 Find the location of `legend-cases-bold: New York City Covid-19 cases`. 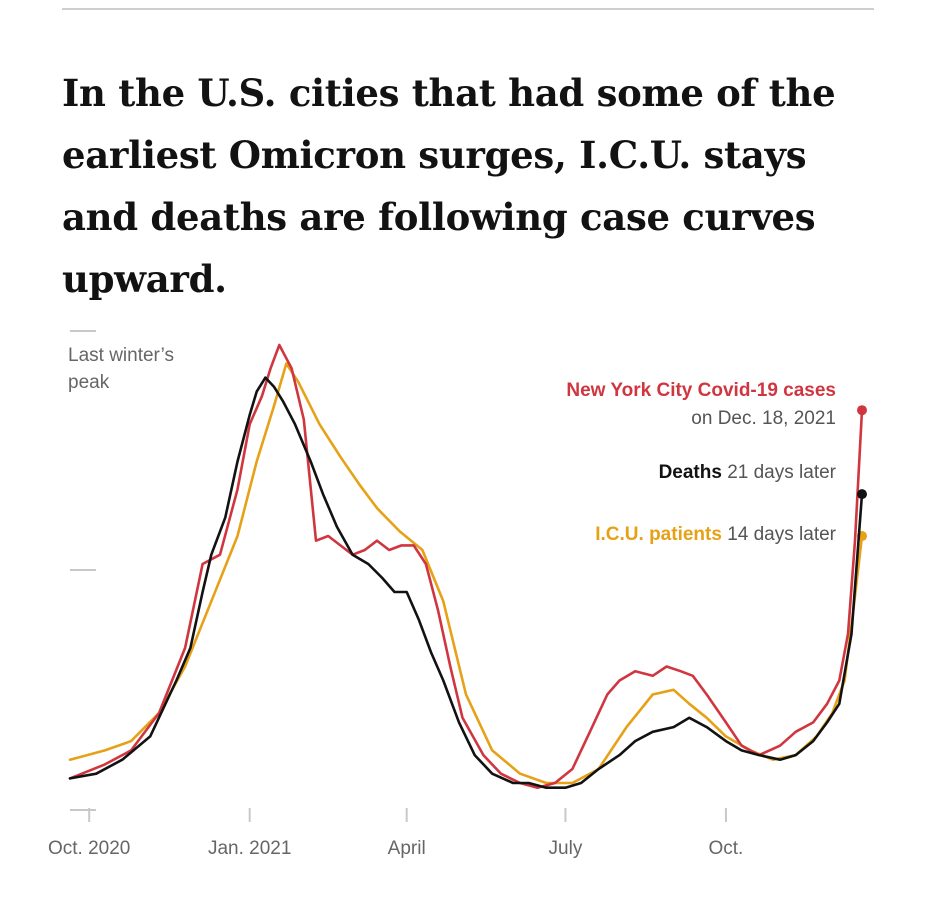

legend-cases-bold: New York City Covid-19 cases is located at coordinates (701, 390).